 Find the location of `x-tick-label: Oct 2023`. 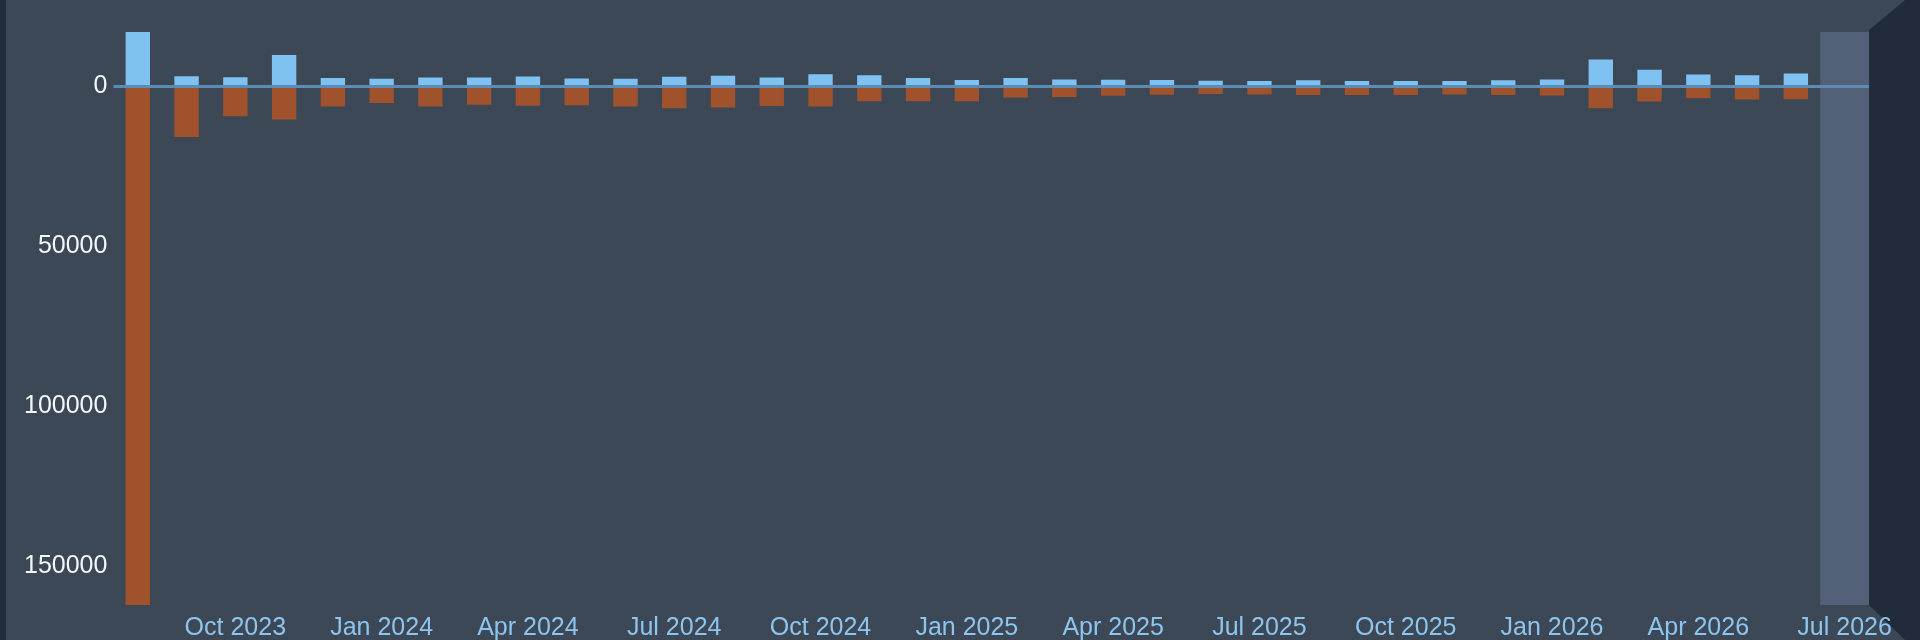

x-tick-label: Oct 2023 is located at coordinates (235, 625).